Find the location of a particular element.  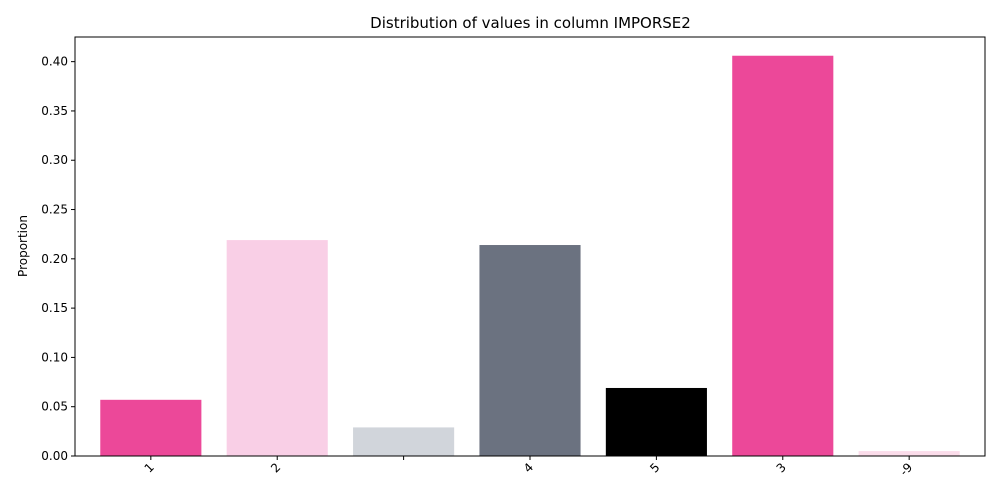

x-tick-label: 3 is located at coordinates (781, 467).